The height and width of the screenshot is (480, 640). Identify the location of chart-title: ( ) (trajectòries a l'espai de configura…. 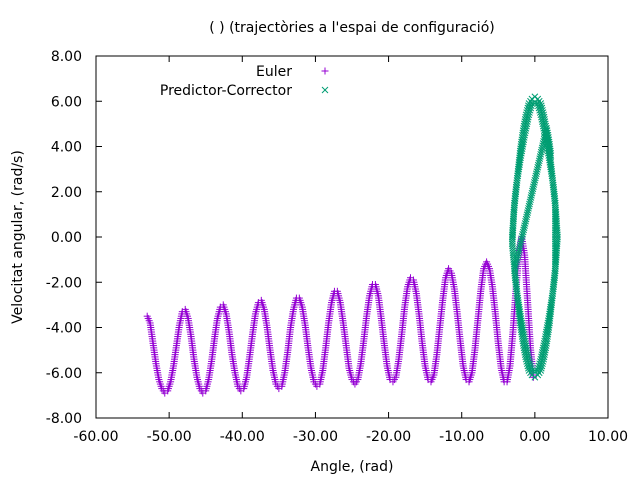
(351, 28).